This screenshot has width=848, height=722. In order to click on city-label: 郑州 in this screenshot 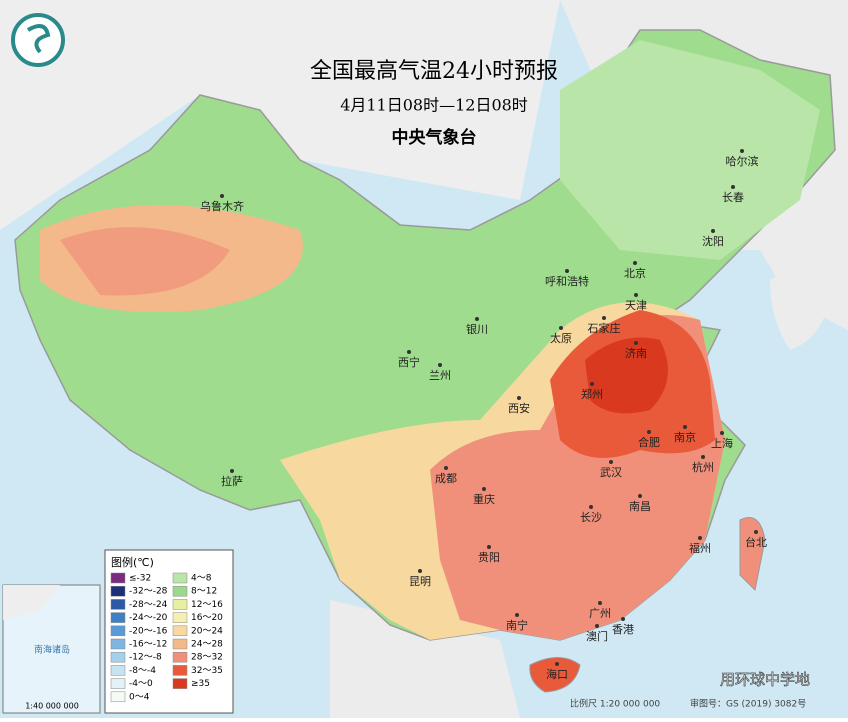, I will do `click(592, 394)`.